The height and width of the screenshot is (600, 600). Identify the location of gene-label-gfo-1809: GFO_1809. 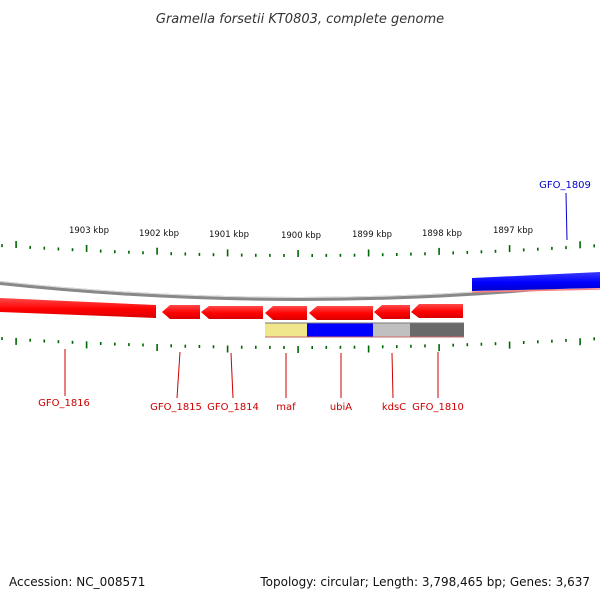
(565, 185).